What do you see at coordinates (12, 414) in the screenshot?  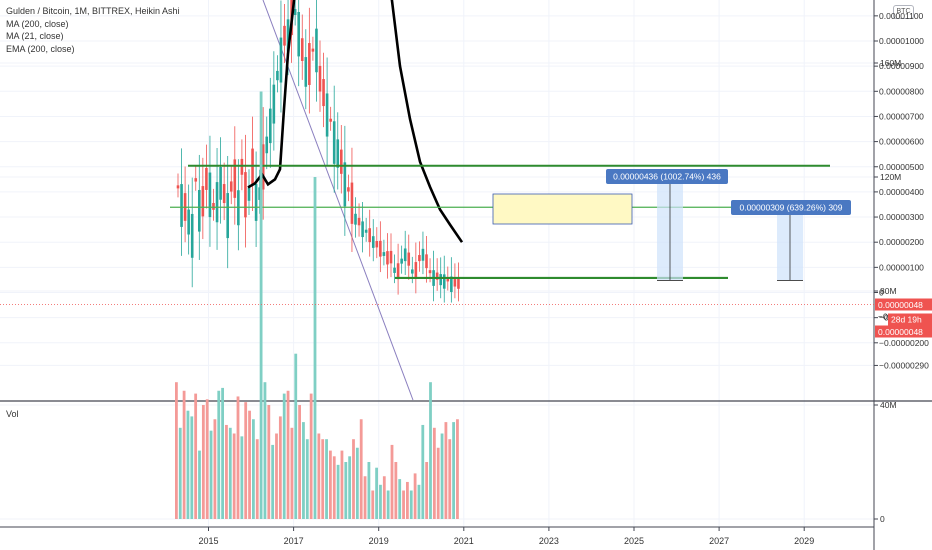 I see `volume-label: Vol` at bounding box center [12, 414].